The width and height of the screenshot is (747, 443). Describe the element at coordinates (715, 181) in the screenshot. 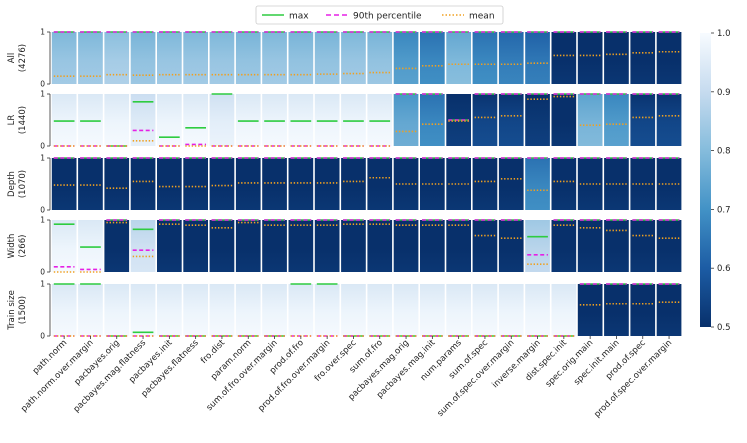

I see `colorbar: 0.5 0.6 0.7 0.8 0.9 1.0` at that location.